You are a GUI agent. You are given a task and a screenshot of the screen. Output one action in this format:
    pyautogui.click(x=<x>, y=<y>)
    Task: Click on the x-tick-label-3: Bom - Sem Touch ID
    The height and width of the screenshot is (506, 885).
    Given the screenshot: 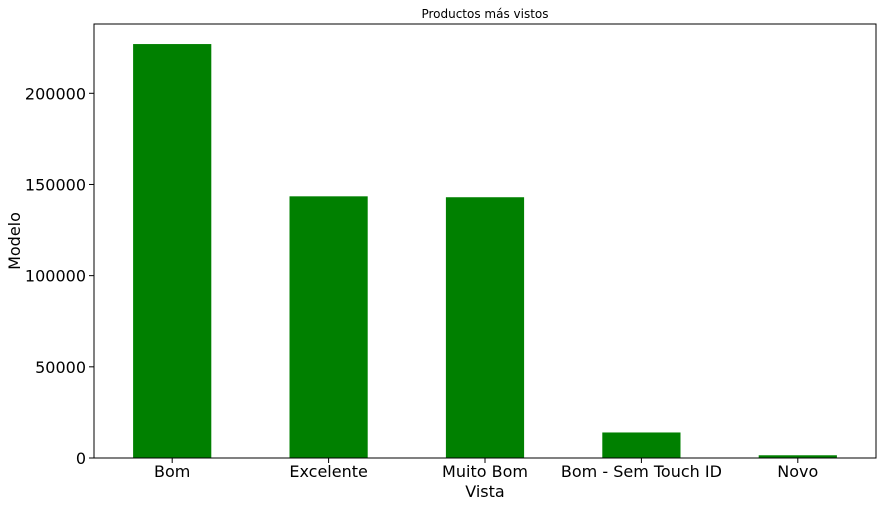 What is the action you would take?
    pyautogui.click(x=641, y=471)
    